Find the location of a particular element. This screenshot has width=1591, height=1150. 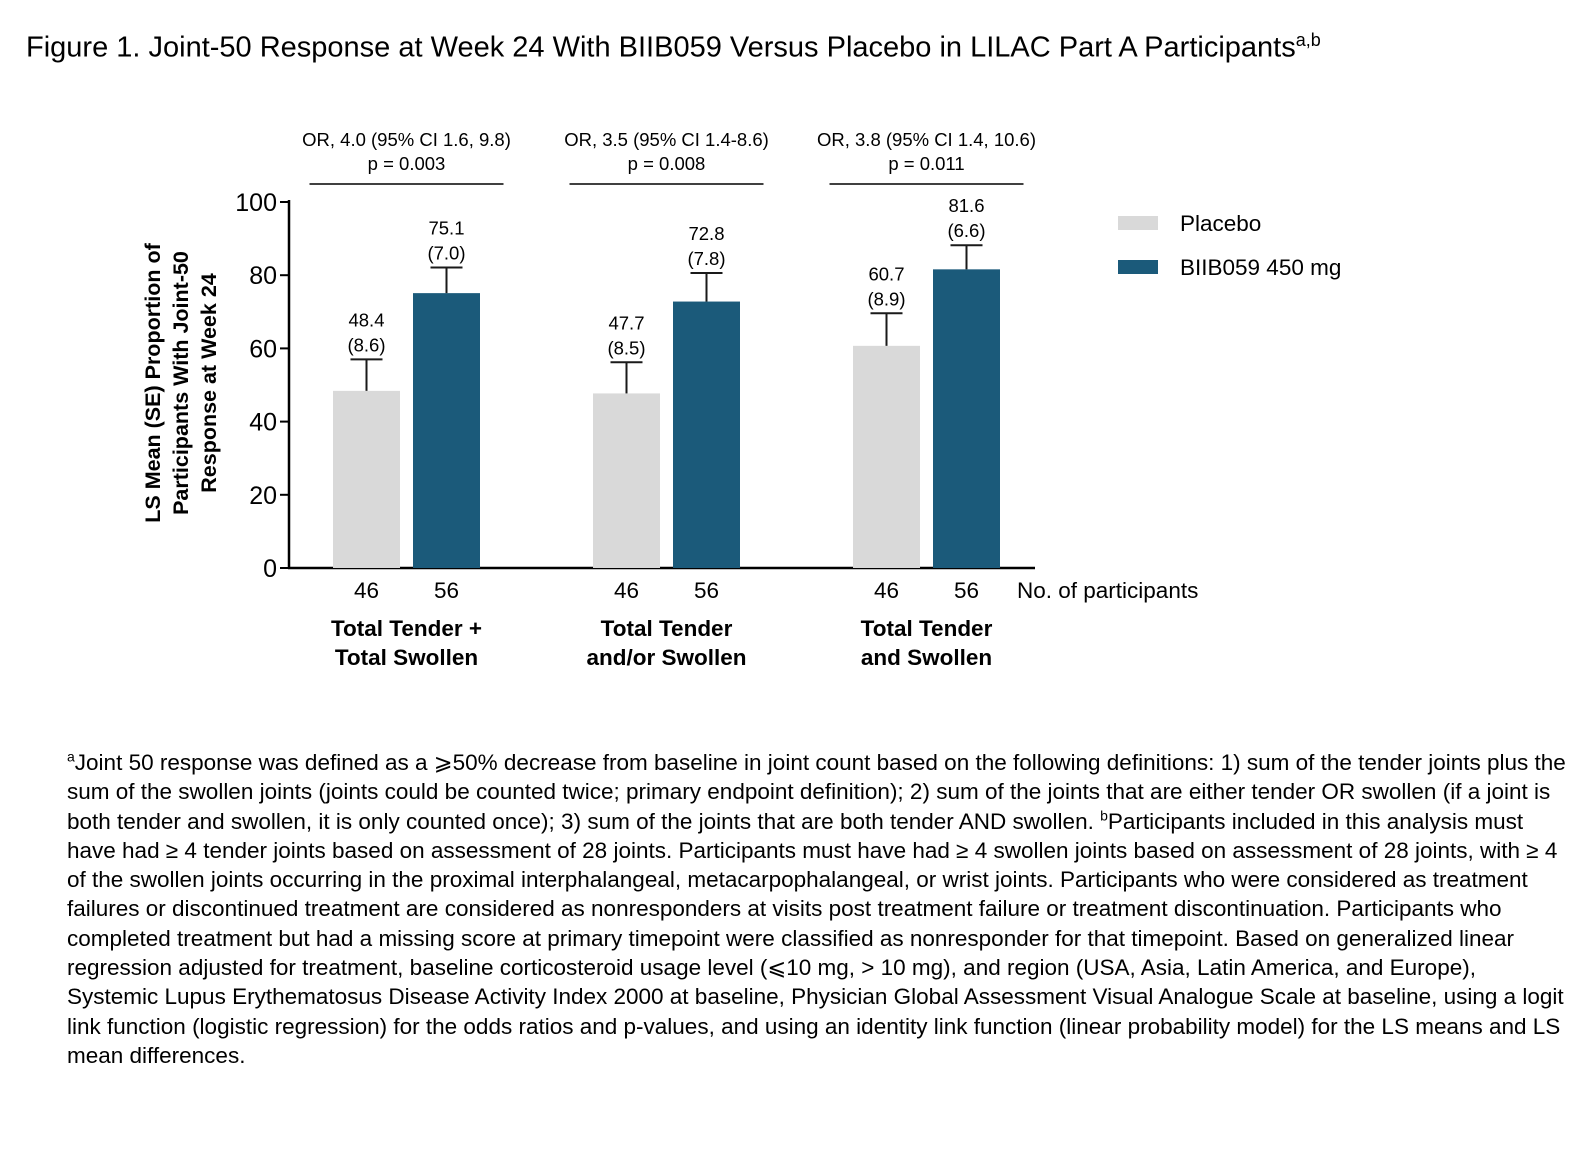

footnote-a-mark: a is located at coordinates (71, 756).